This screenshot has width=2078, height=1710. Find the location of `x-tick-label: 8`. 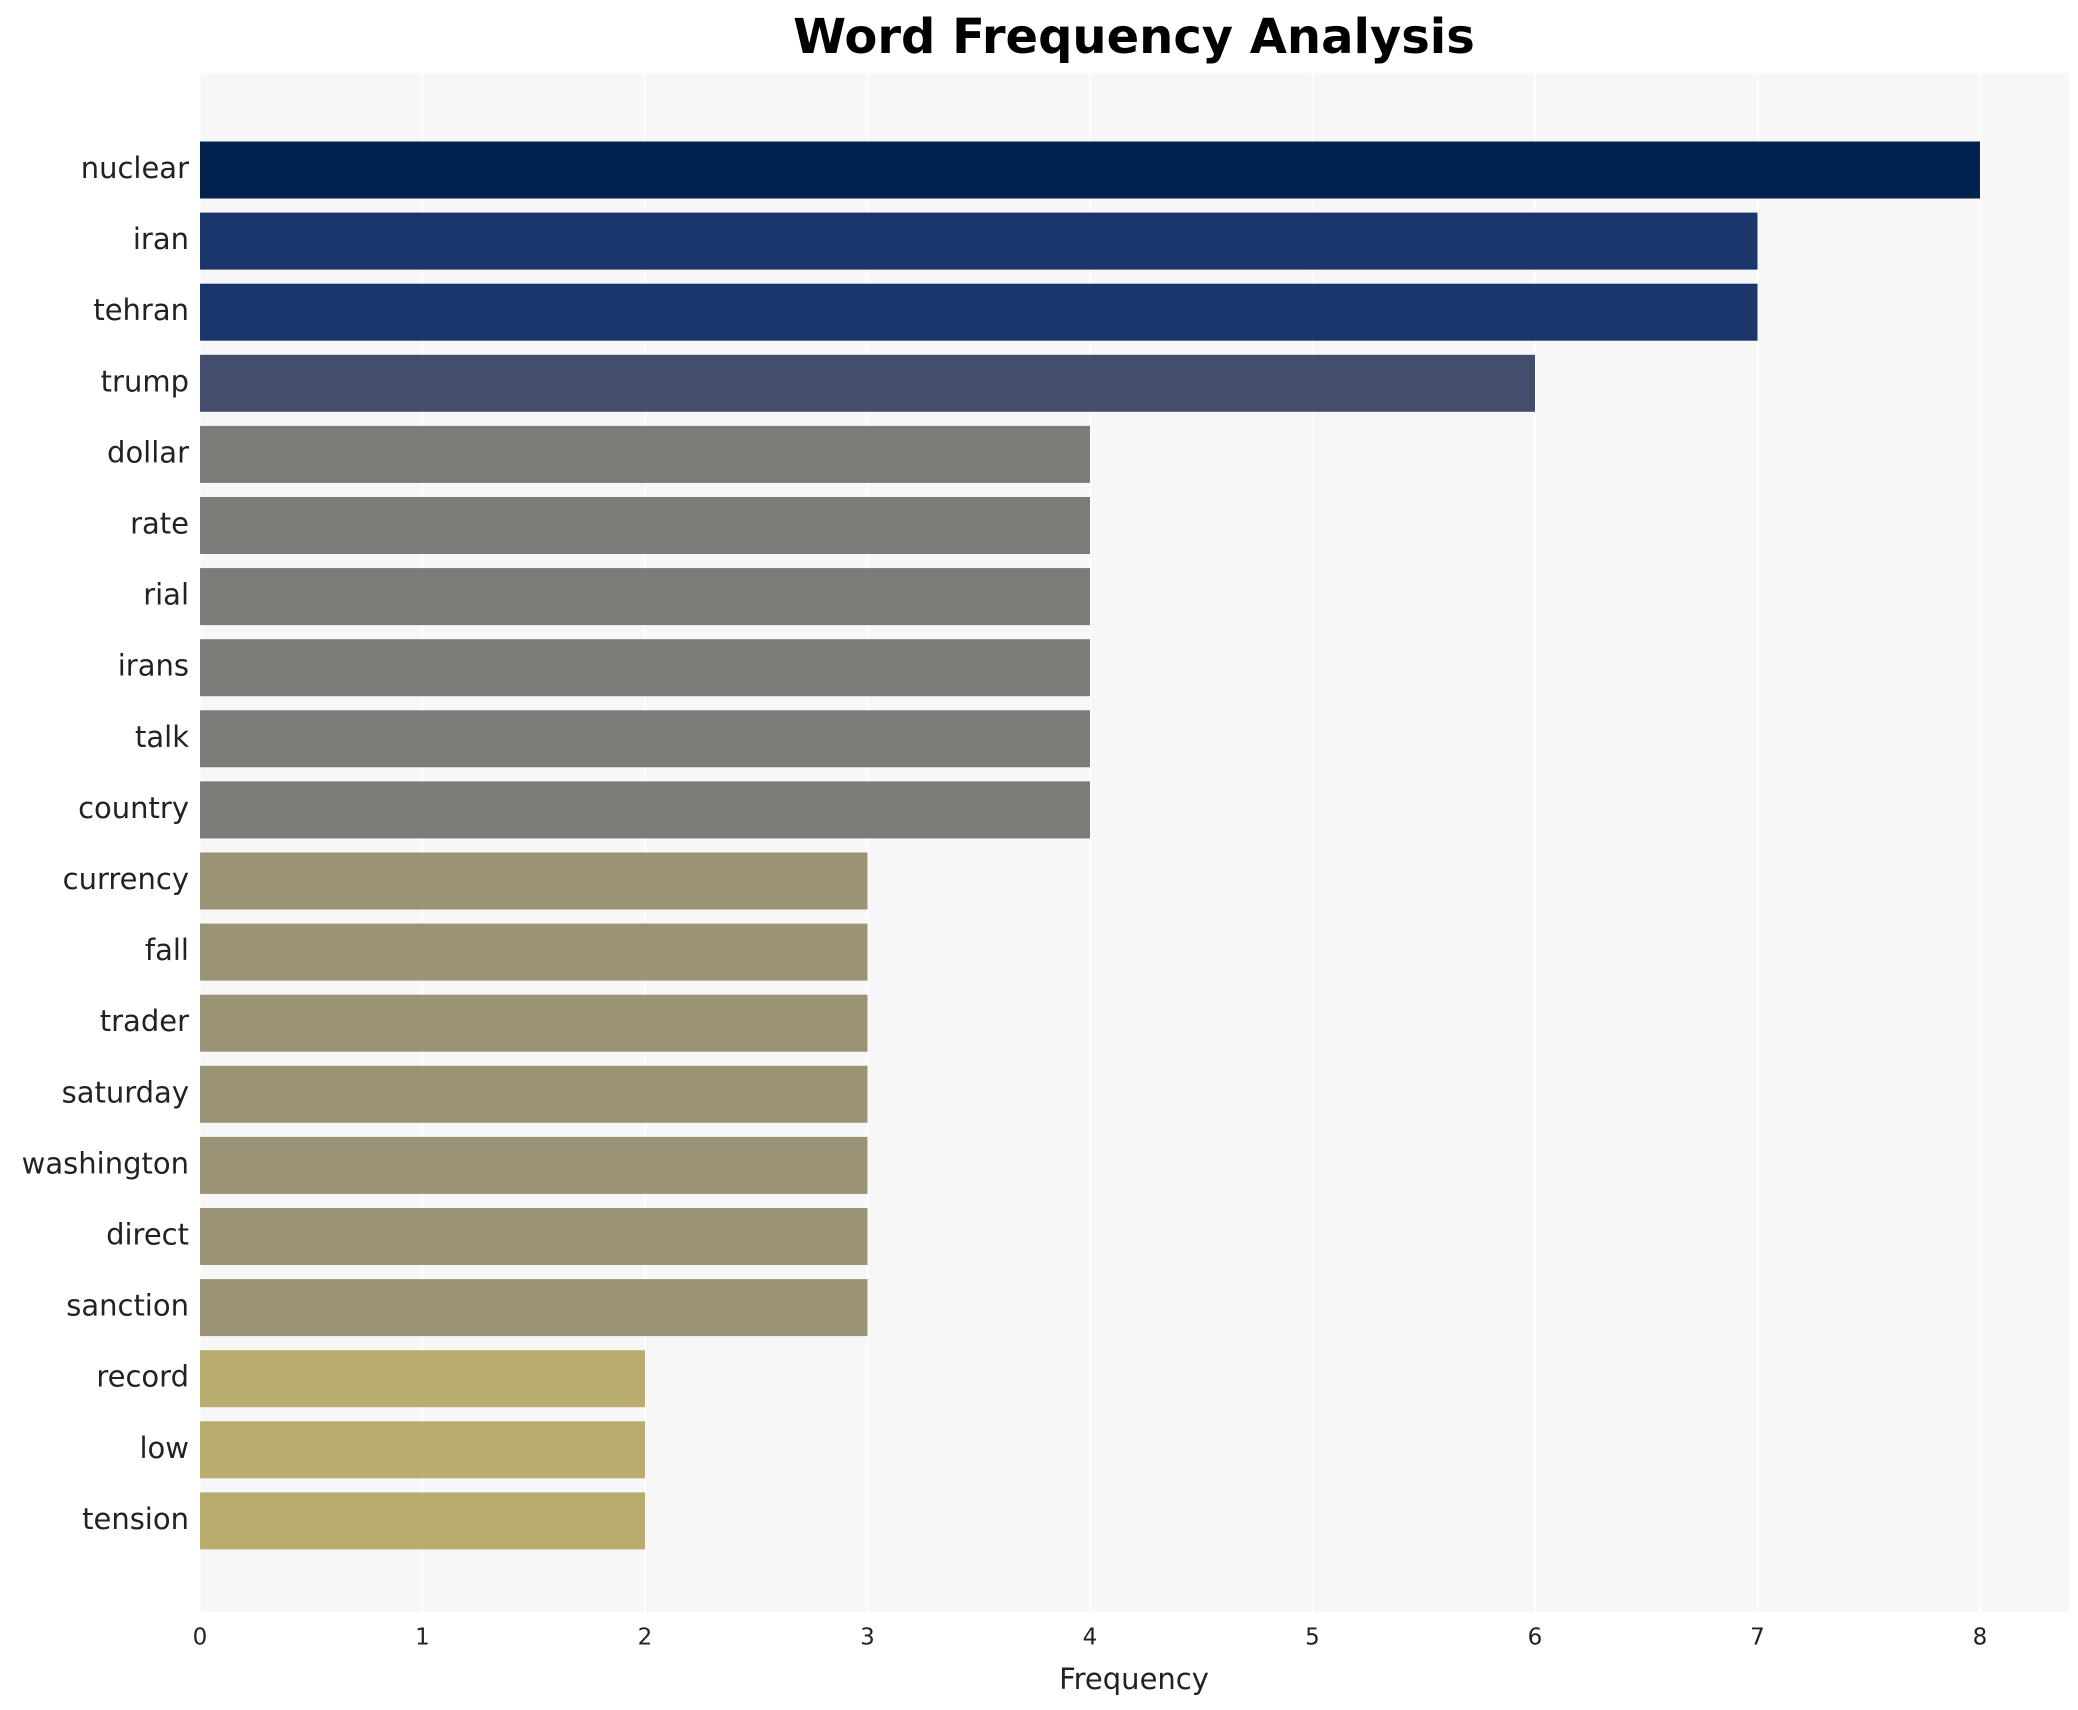

x-tick-label: 8 is located at coordinates (1980, 1638).